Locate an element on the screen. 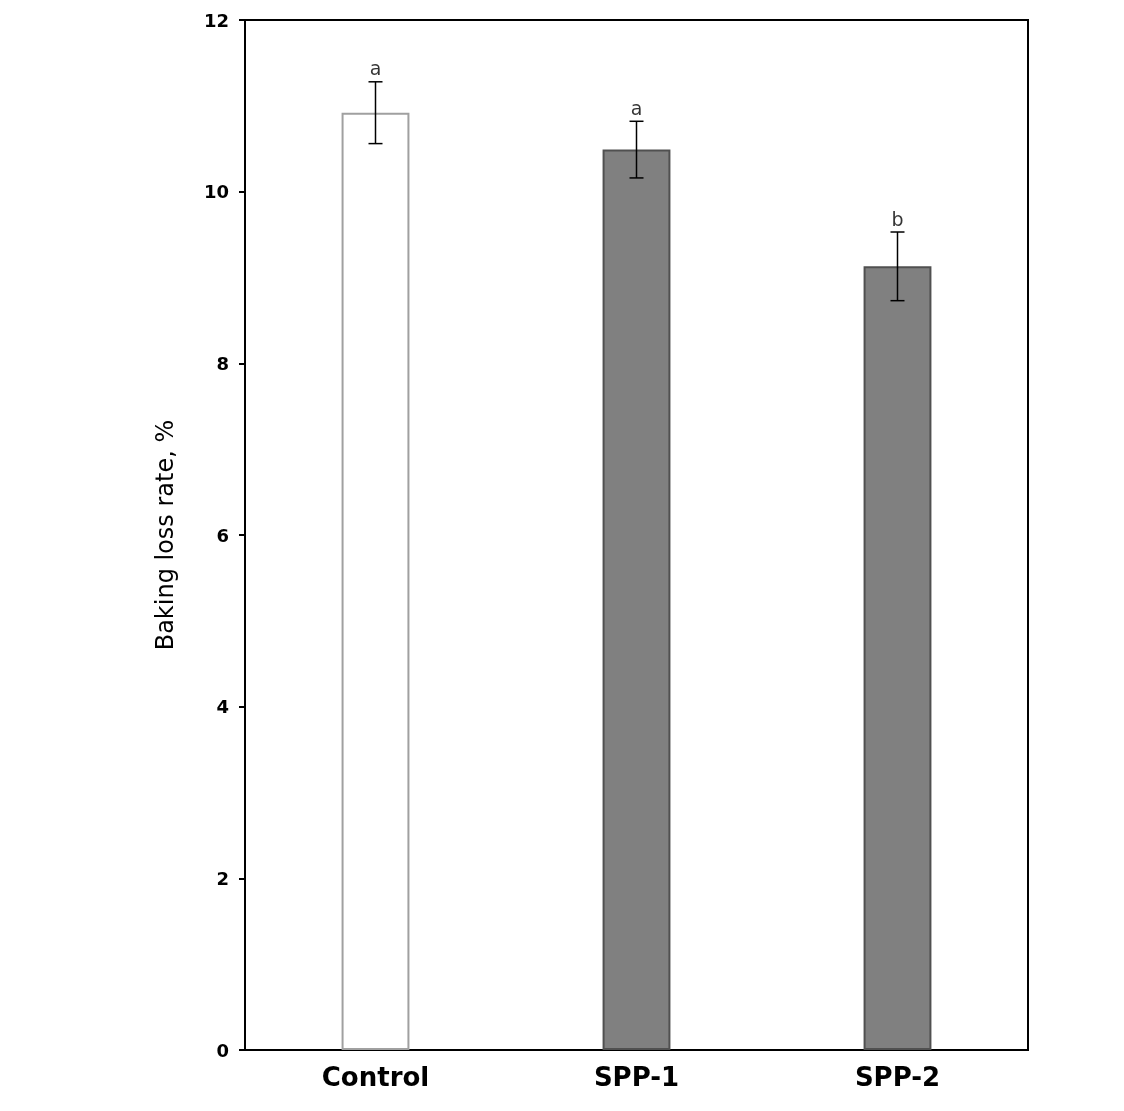 This screenshot has width=1124, height=1111. y-tick-label: 4 is located at coordinates (222, 707).